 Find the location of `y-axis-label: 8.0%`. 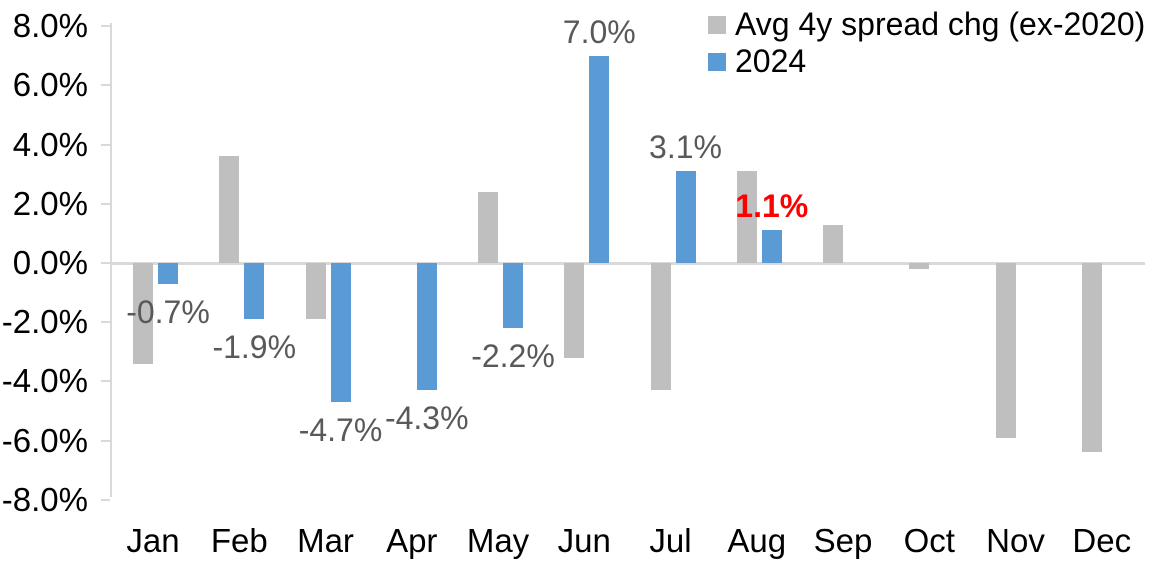

y-axis-label: 8.0% is located at coordinates (50, 26).